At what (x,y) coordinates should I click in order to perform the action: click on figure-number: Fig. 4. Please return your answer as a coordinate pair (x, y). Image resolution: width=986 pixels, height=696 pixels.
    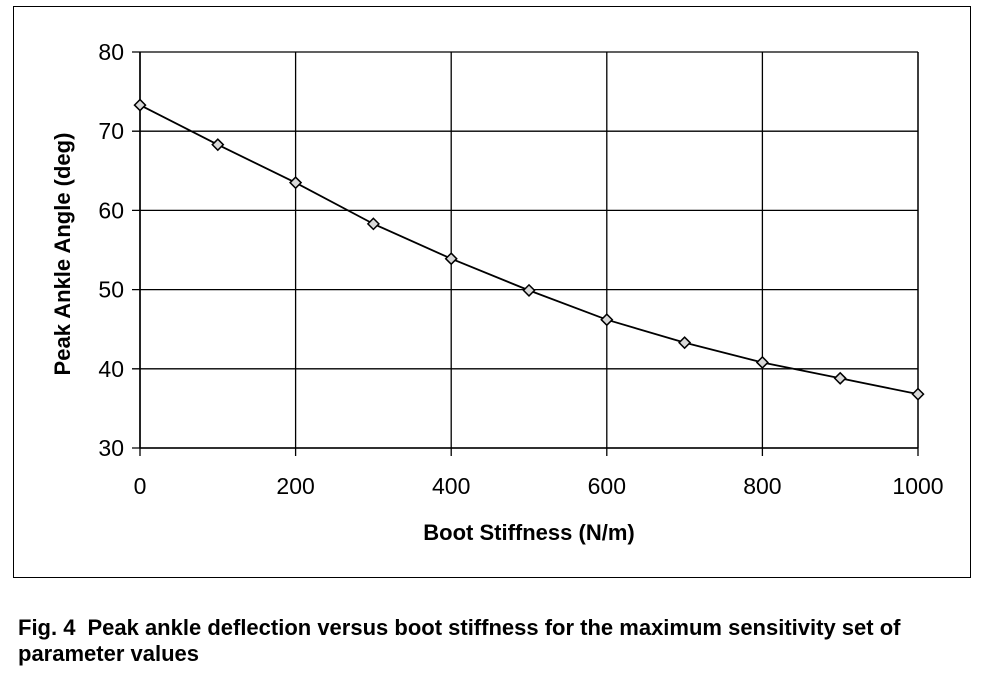
    Looking at the image, I should click on (47, 627).